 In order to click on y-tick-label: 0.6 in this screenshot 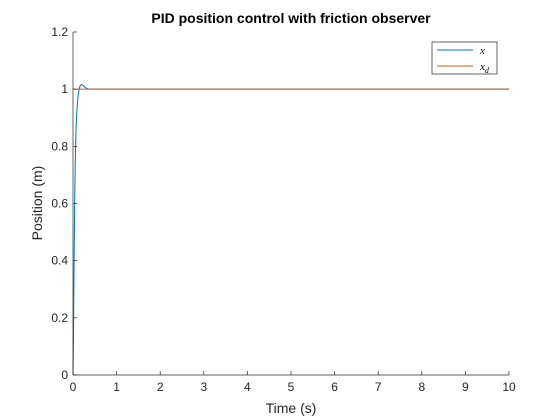, I will do `click(59, 204)`.